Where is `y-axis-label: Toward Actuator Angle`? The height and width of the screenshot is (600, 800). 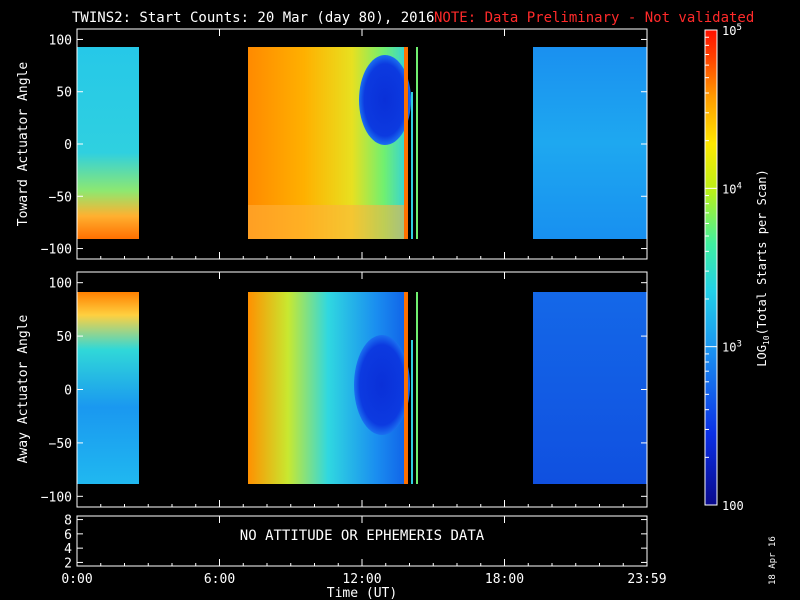
y-axis-label: Toward Actuator Angle is located at coordinates (23, 144).